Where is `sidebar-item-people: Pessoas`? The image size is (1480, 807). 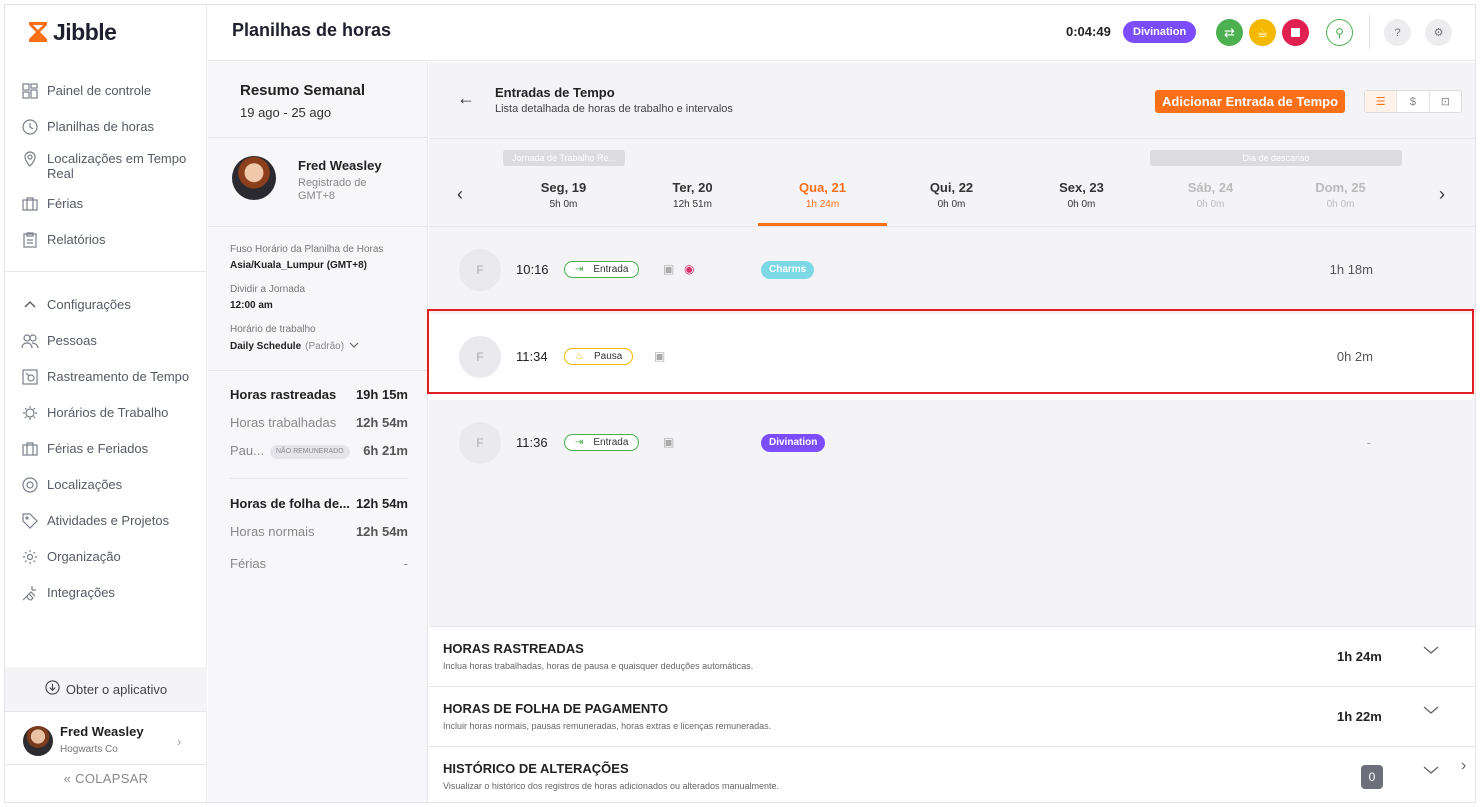 sidebar-item-people: Pessoas is located at coordinates (111, 341).